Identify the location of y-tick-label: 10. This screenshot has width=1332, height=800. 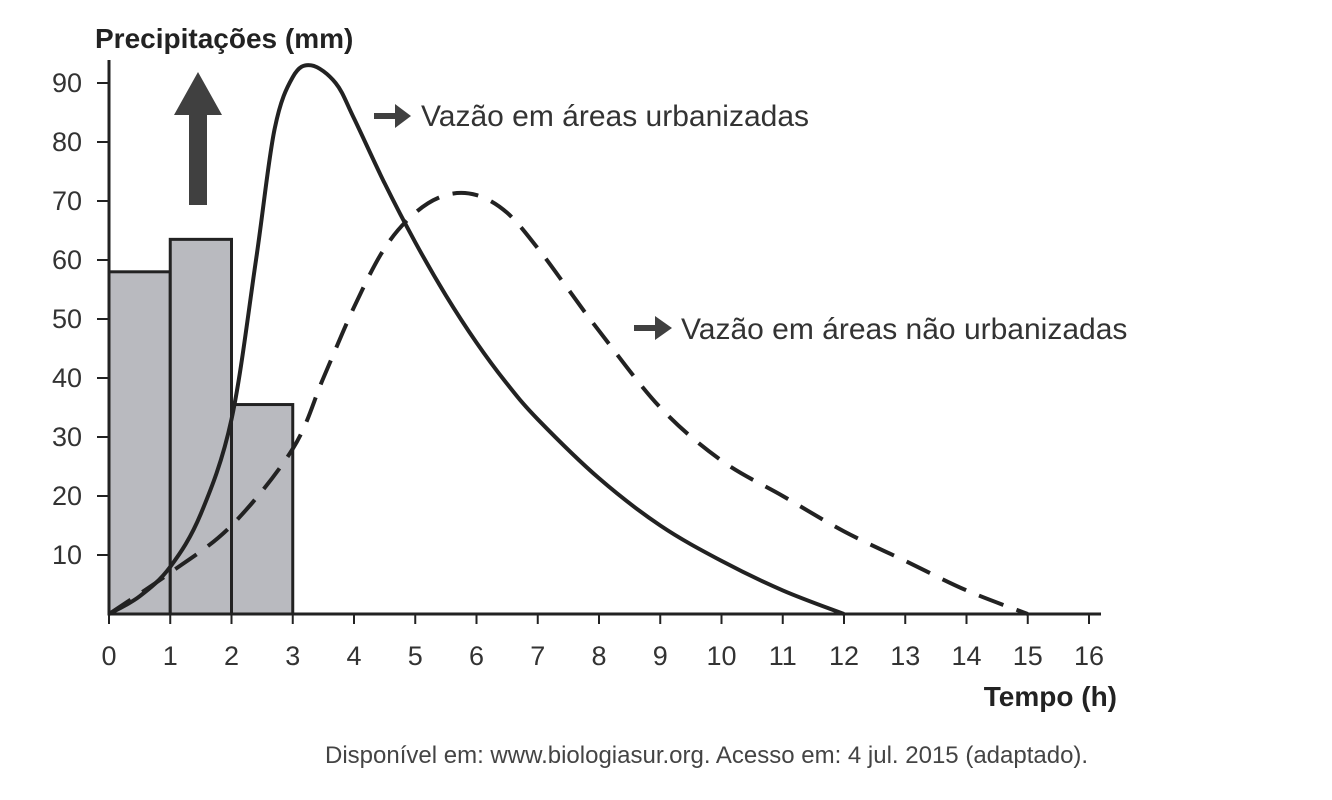
(67, 555).